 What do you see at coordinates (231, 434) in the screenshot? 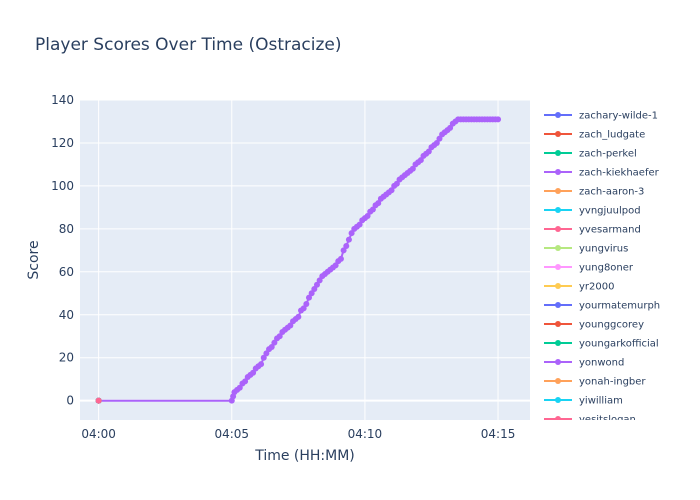
I see `x-tick-label: 04:05` at bounding box center [231, 434].